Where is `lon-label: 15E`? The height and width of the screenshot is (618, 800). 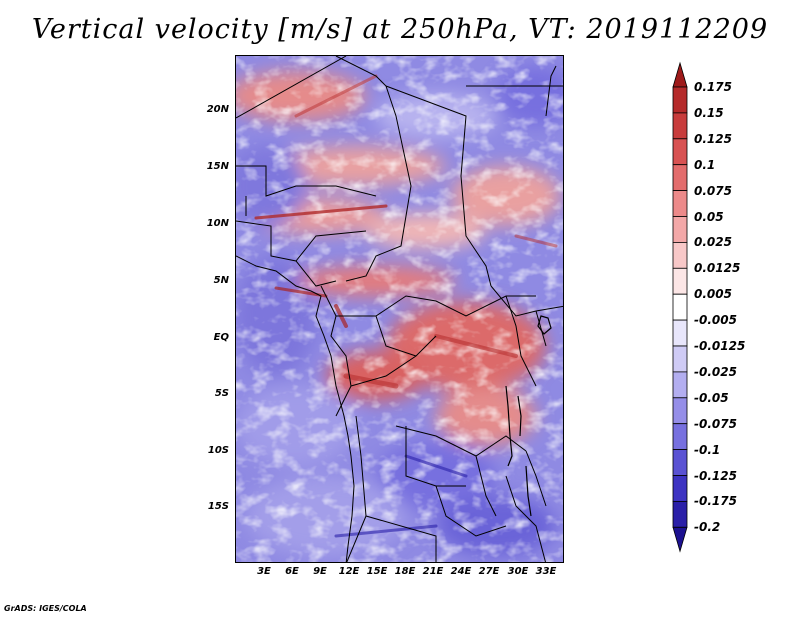 lon-label: 15E is located at coordinates (377, 571).